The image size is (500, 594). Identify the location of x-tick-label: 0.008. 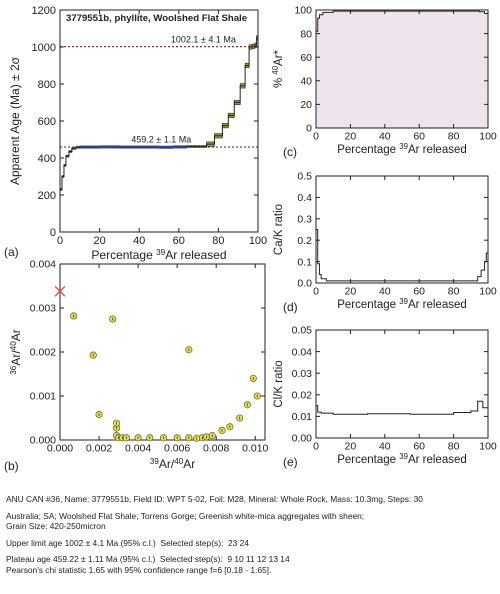
(216, 449).